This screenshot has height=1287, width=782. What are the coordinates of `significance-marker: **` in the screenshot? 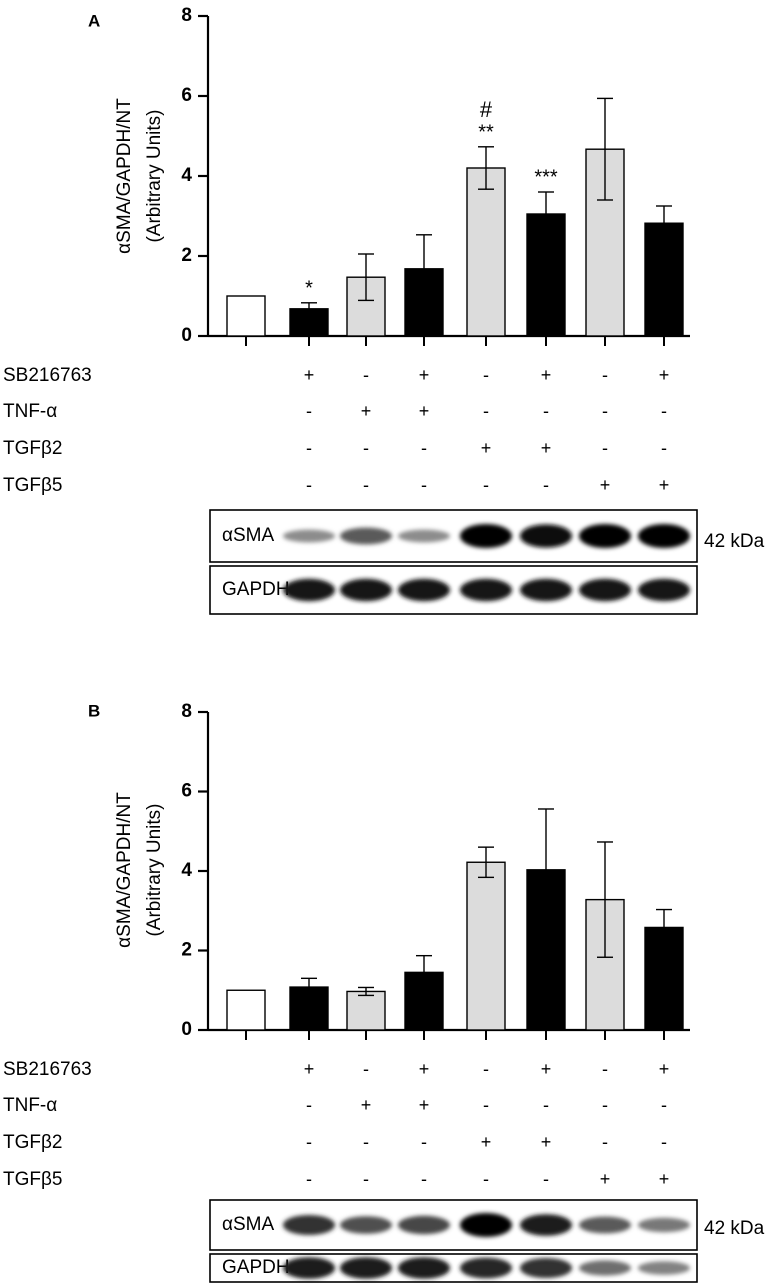 It's located at (486, 132).